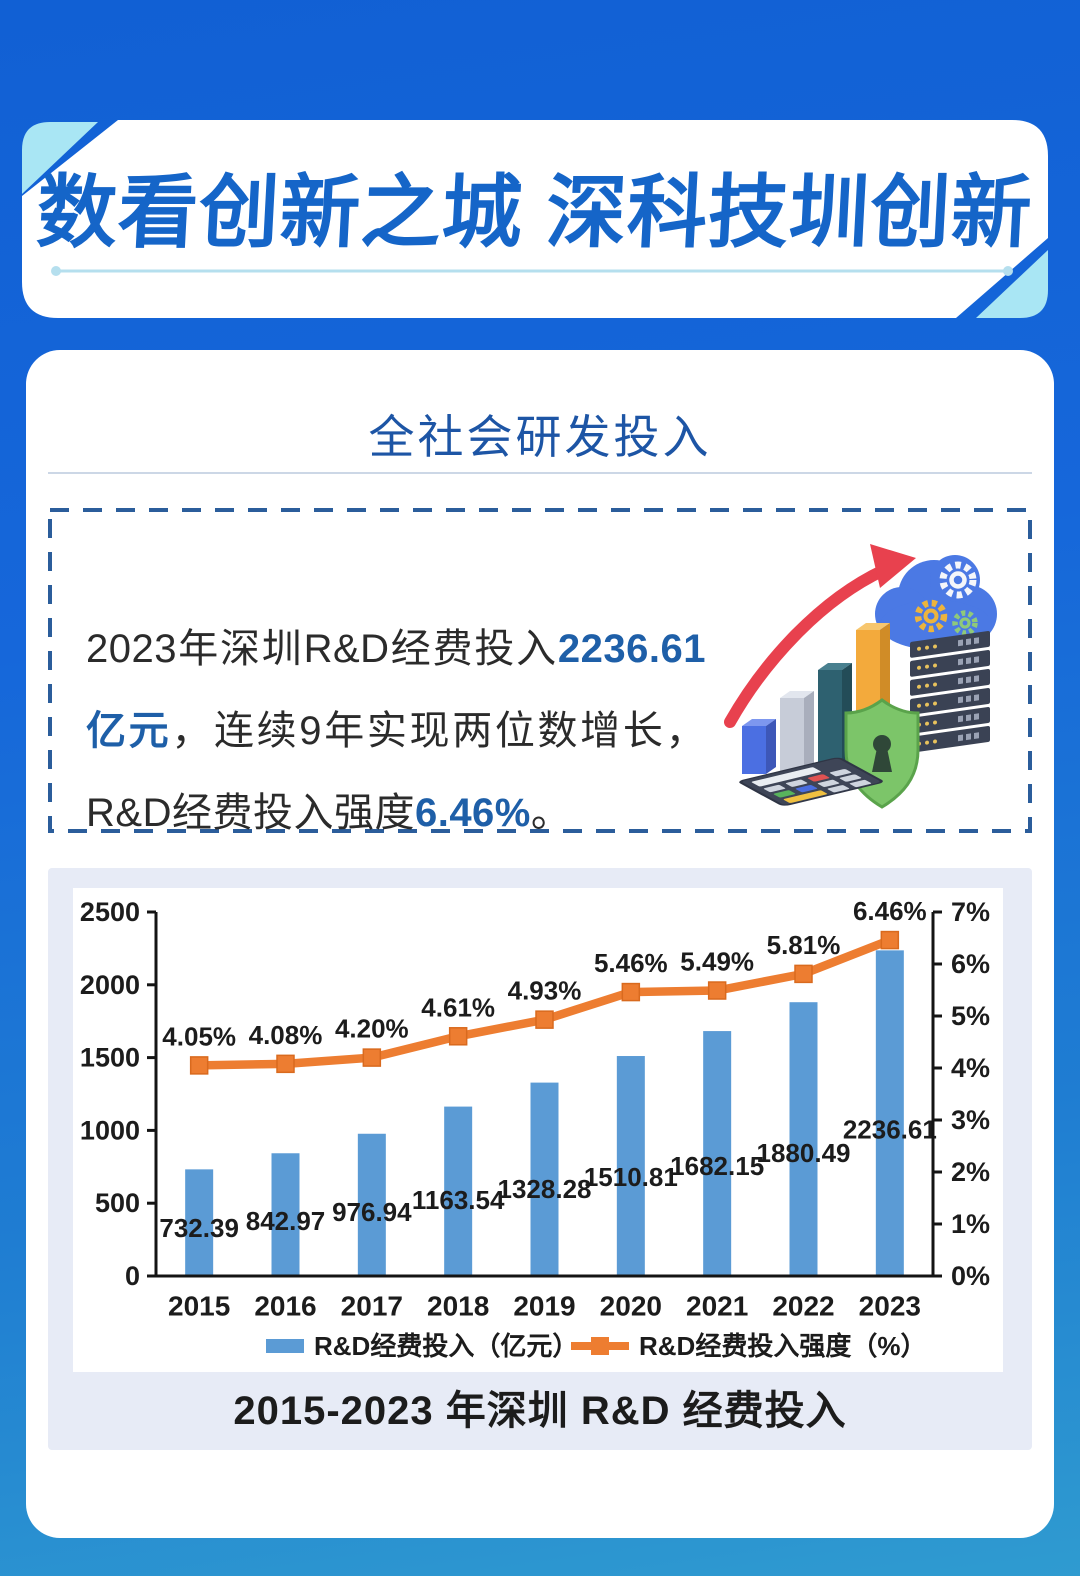  Describe the element at coordinates (110, 1130) in the screenshot. I see `left-tick-label: 1000` at that location.